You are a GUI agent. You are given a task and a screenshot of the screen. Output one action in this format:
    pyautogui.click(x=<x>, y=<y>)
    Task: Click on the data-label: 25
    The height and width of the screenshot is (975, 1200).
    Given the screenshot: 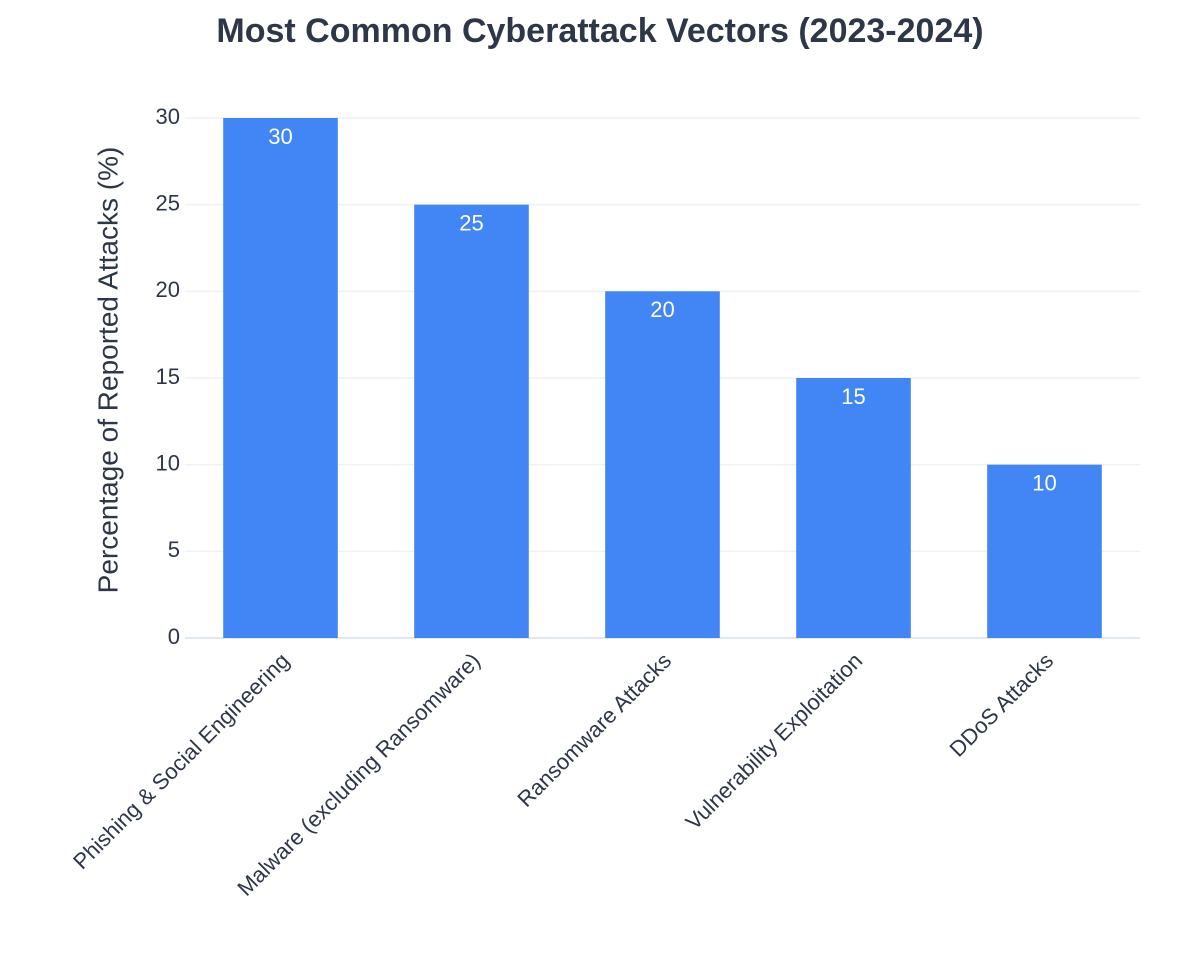 What is the action you would take?
    pyautogui.click(x=471, y=222)
    